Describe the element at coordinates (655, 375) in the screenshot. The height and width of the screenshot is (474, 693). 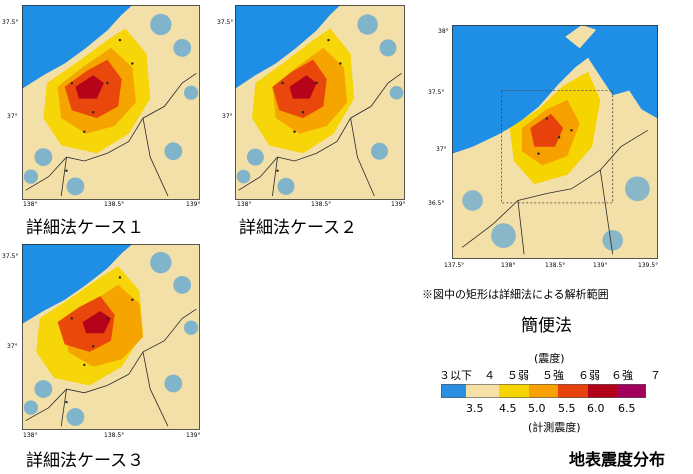
I see `intensity-label: ７` at that location.